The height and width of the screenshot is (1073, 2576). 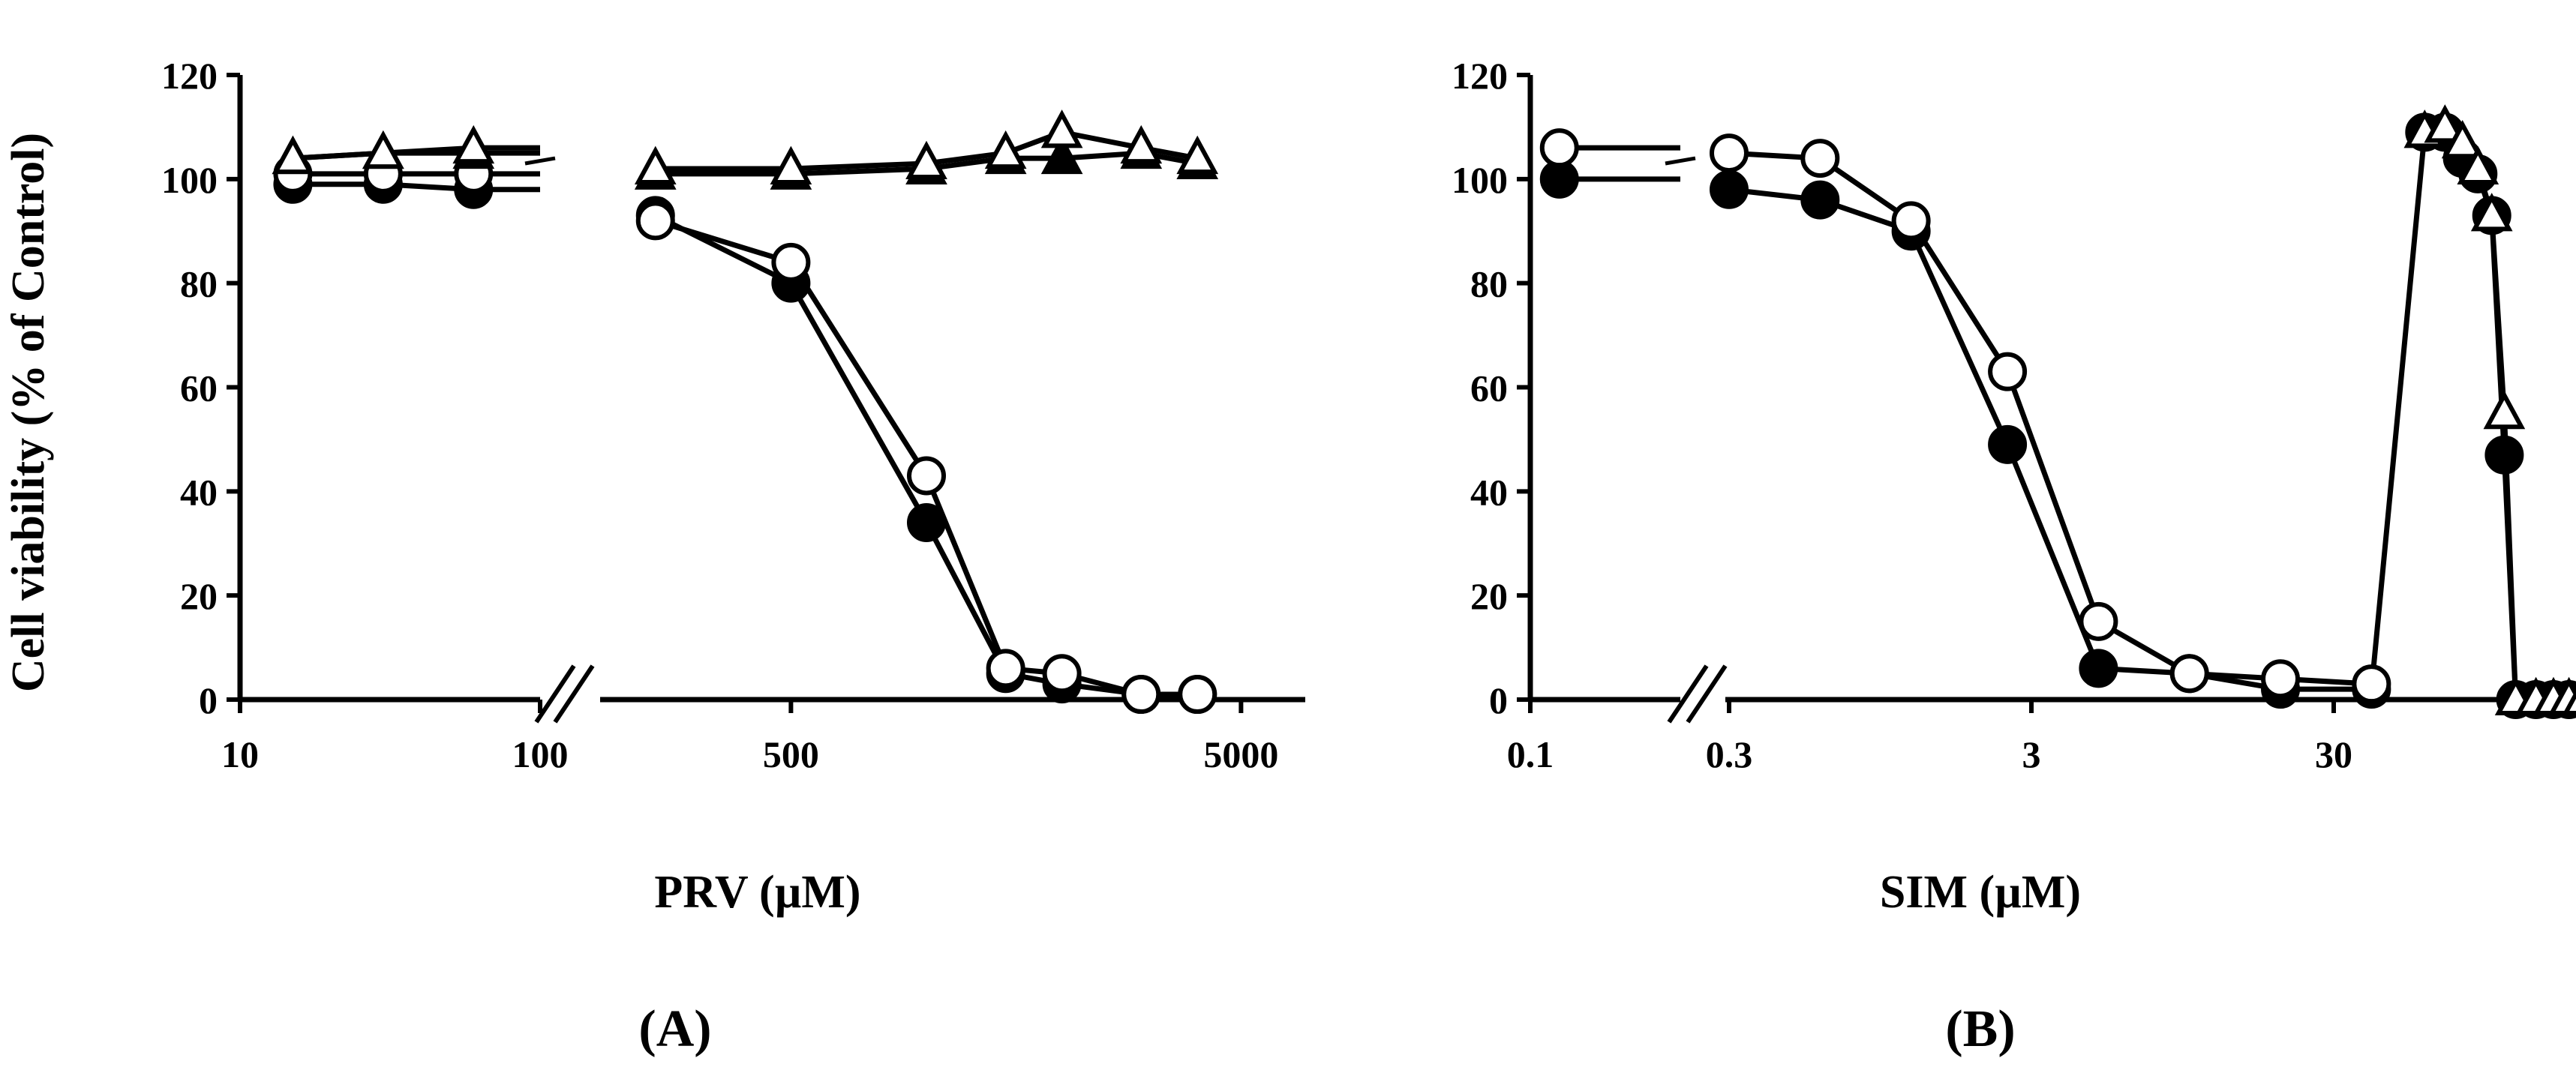 I want to click on x-tick-label: 500, so click(x=791, y=754).